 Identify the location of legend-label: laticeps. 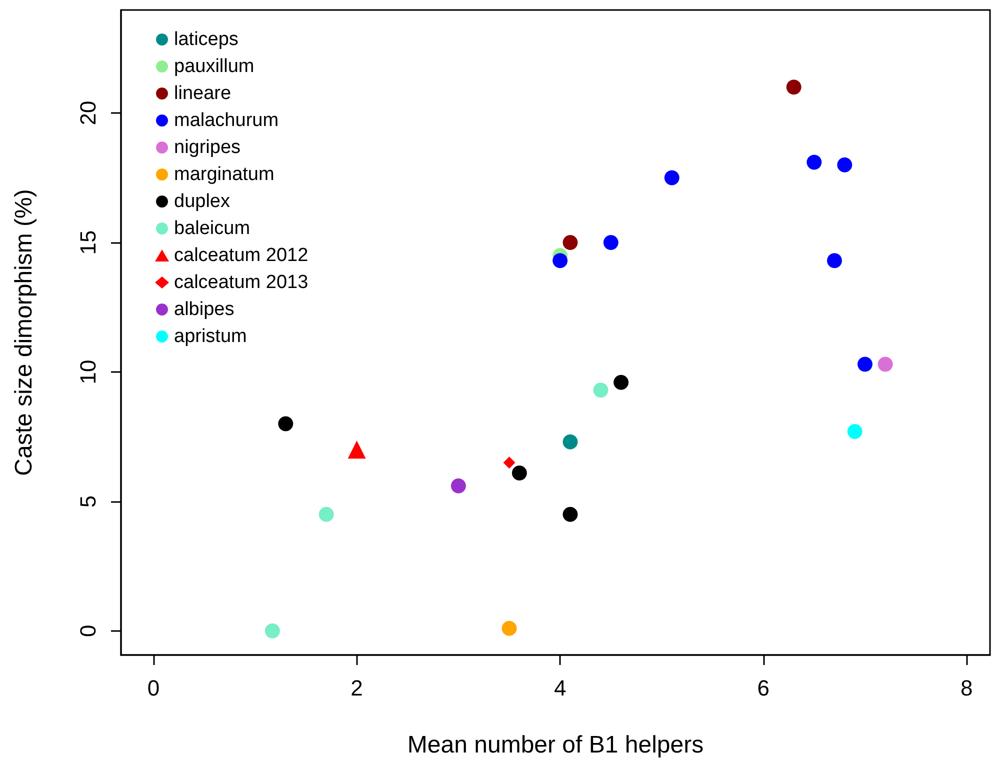
(206, 39).